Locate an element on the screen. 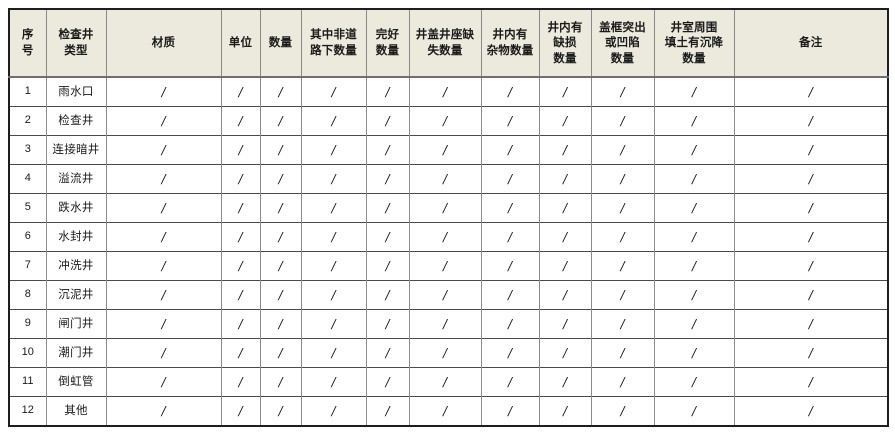 The image size is (895, 446). column-header-nonroad: 其中非道 路下数量 is located at coordinates (333, 43).